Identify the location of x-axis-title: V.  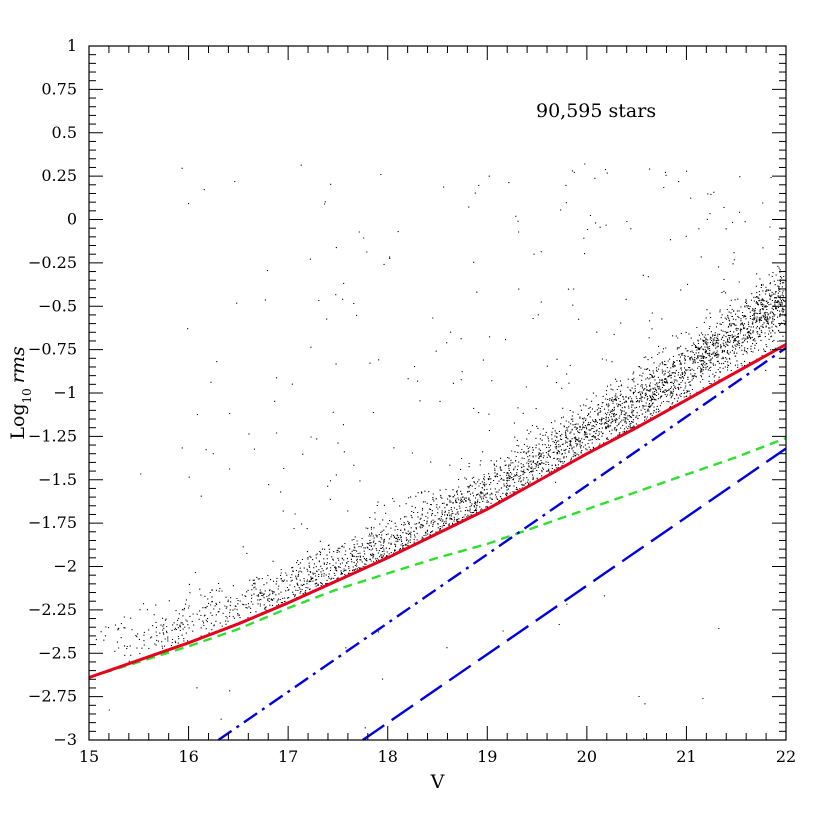
(437, 782).